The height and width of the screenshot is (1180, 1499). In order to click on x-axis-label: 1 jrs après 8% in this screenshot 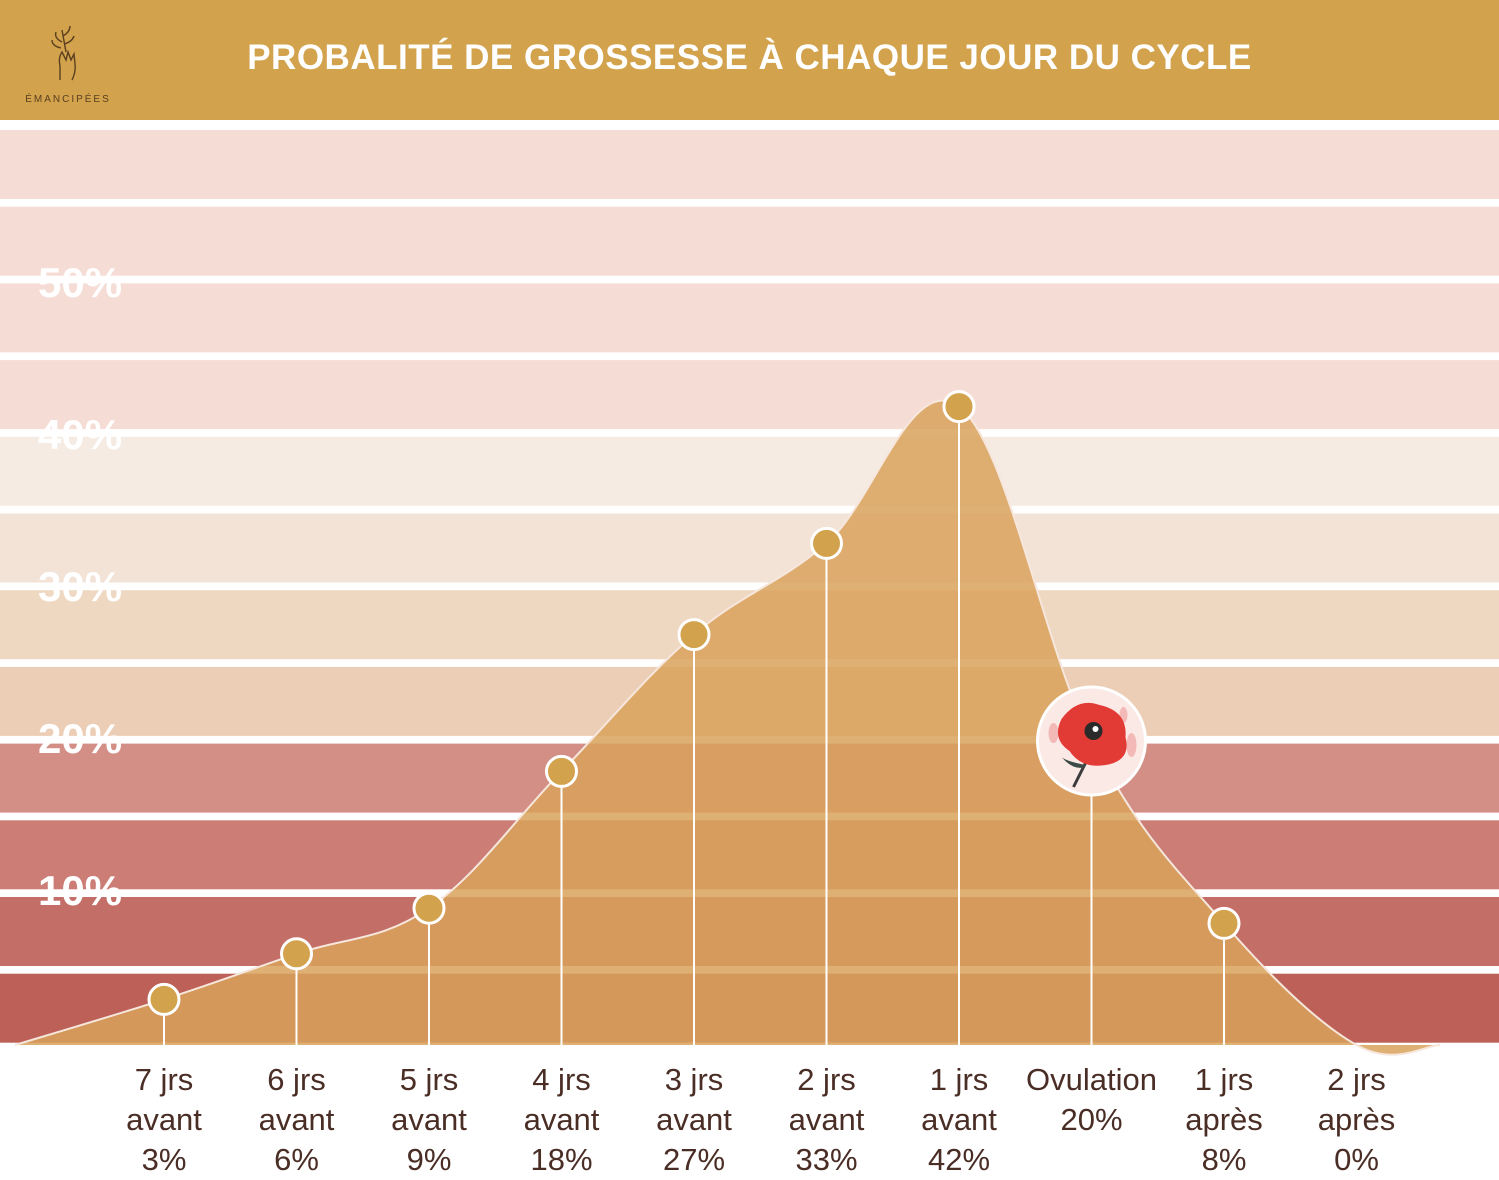, I will do `click(1224, 1119)`.